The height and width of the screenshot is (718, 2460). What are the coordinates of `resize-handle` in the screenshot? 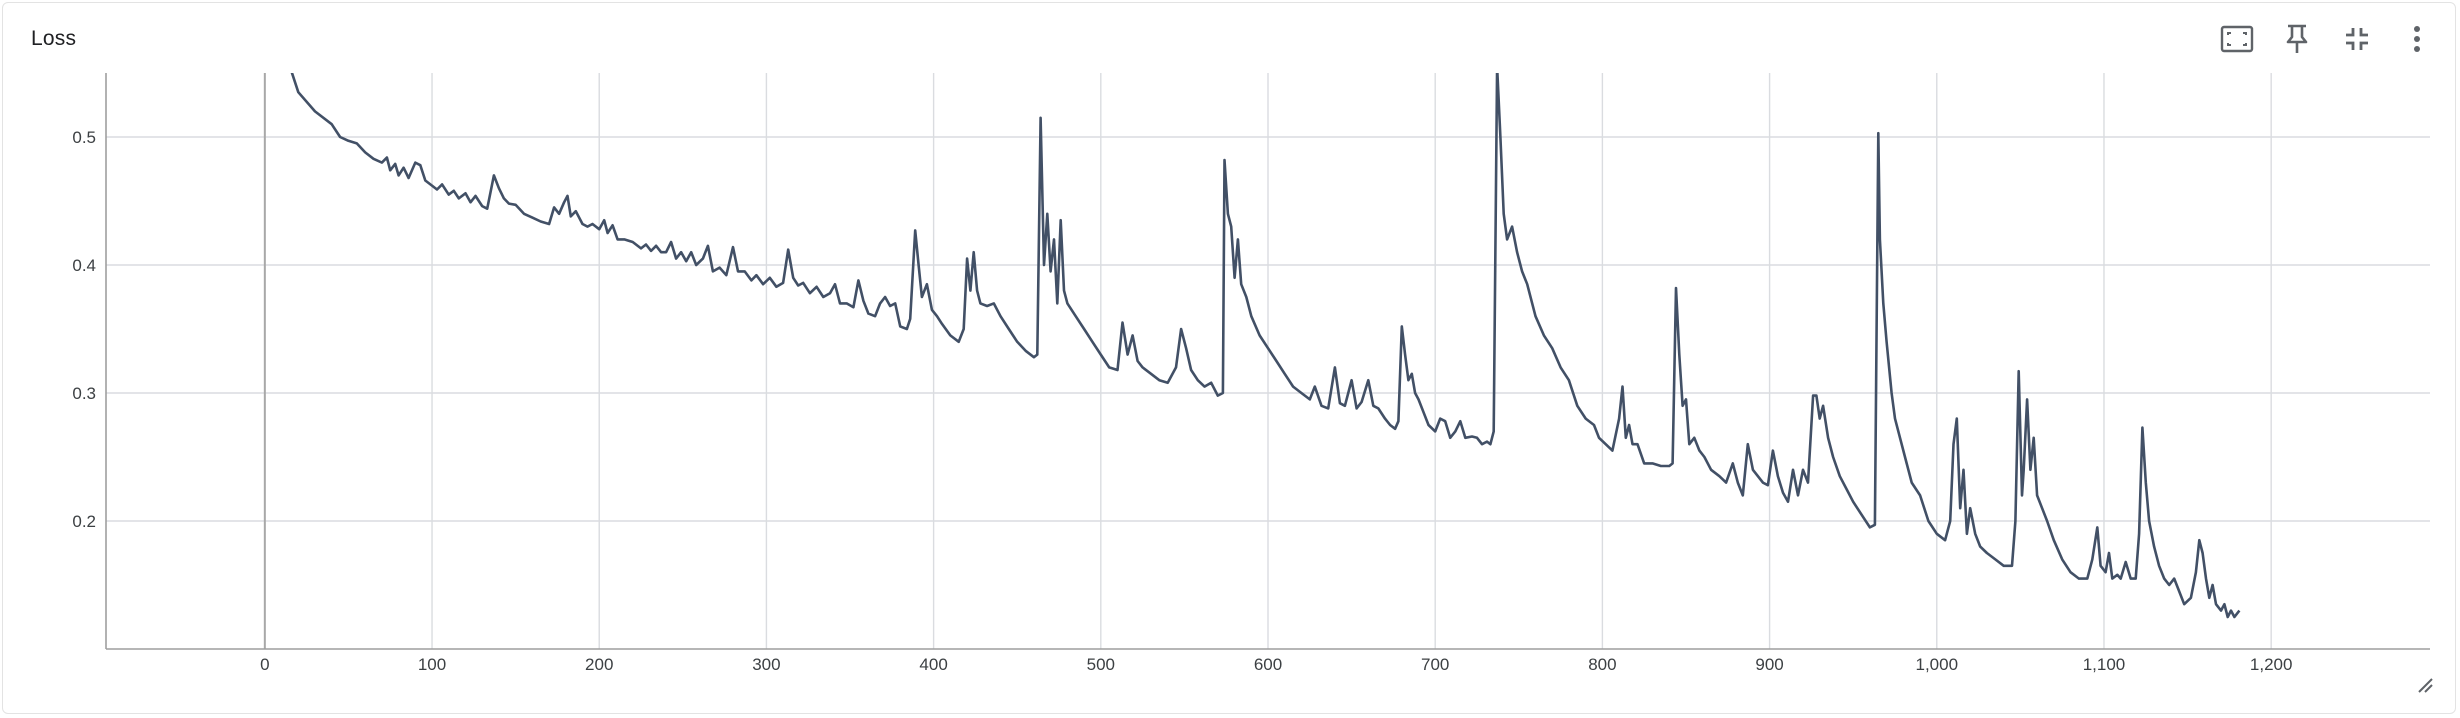 It's located at (2424, 684).